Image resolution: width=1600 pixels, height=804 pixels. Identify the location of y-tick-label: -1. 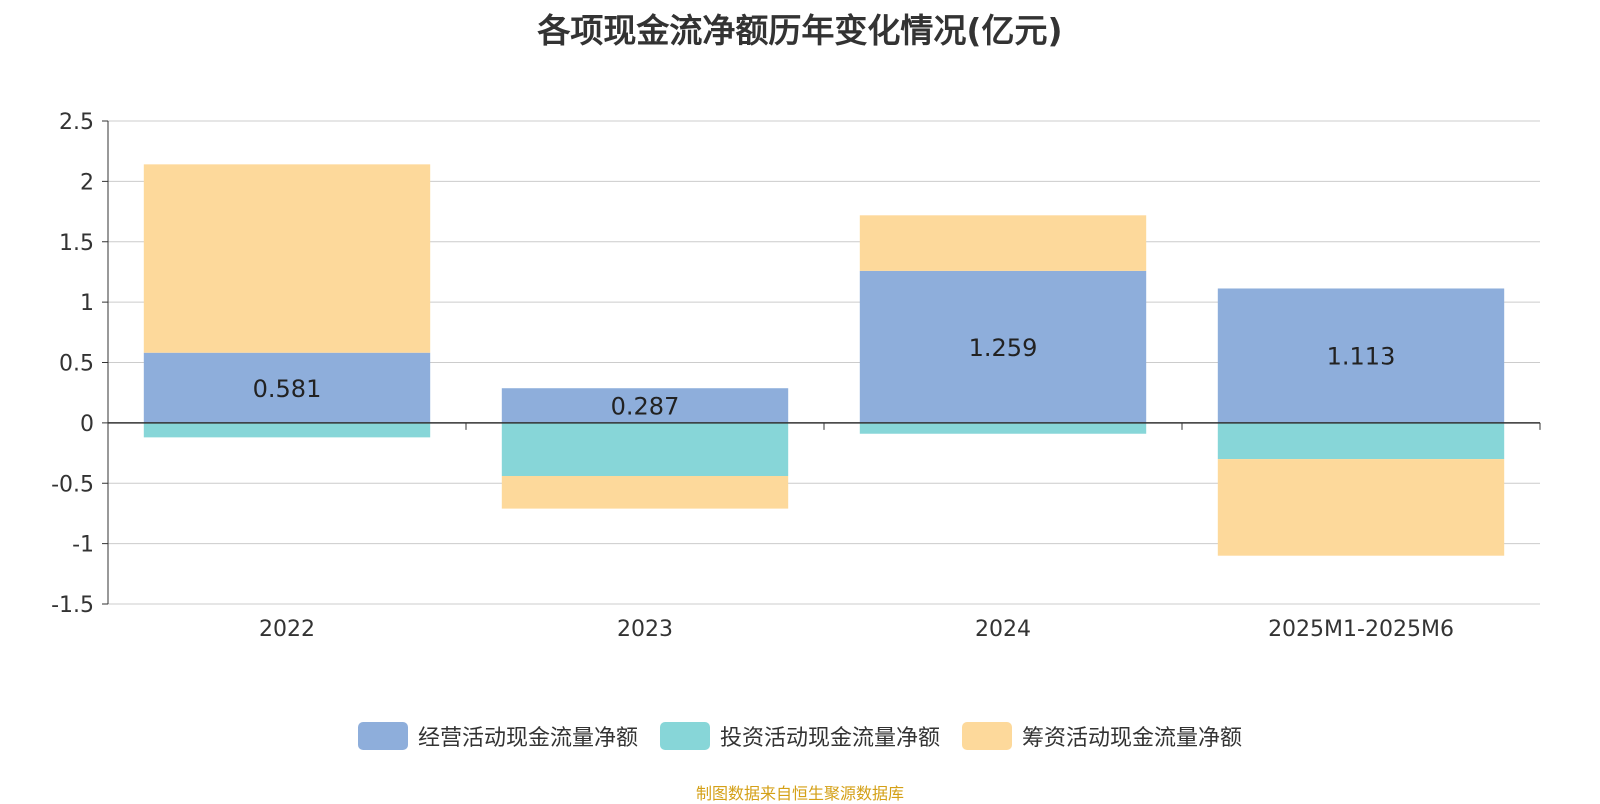
(83, 545).